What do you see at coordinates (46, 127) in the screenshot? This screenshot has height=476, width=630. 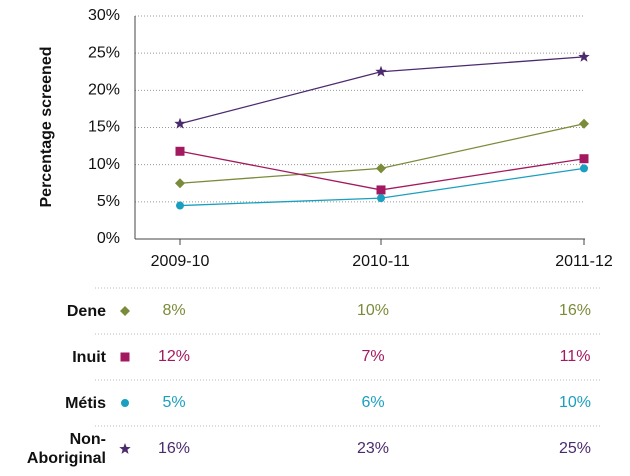 I see `y-axis-label: Percentage screened` at bounding box center [46, 127].